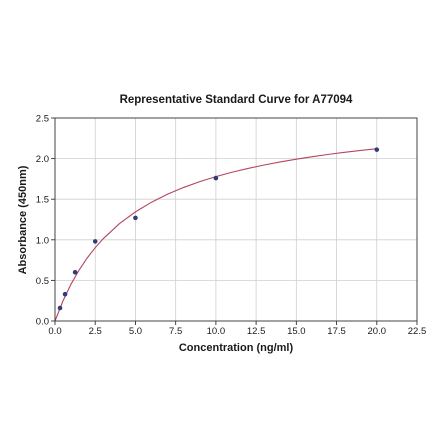 The image size is (440, 441). Describe the element at coordinates (42, 240) in the screenshot. I see `y-tick-label: 1.0` at that location.